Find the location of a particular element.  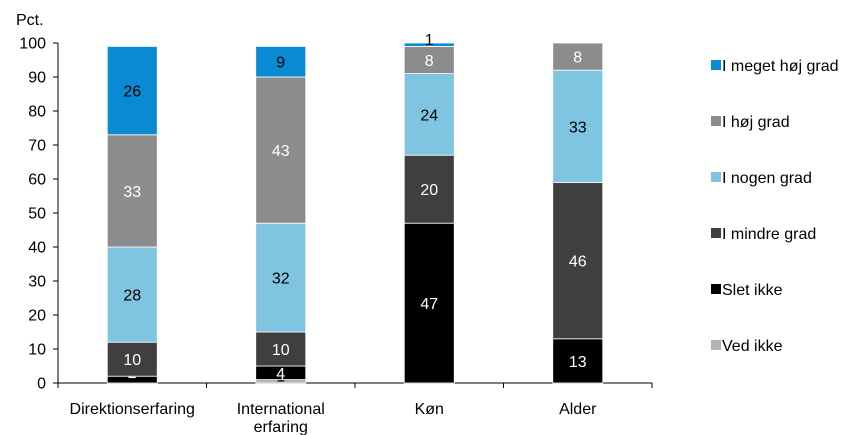

y-tick-label: 30 is located at coordinates (37, 282).